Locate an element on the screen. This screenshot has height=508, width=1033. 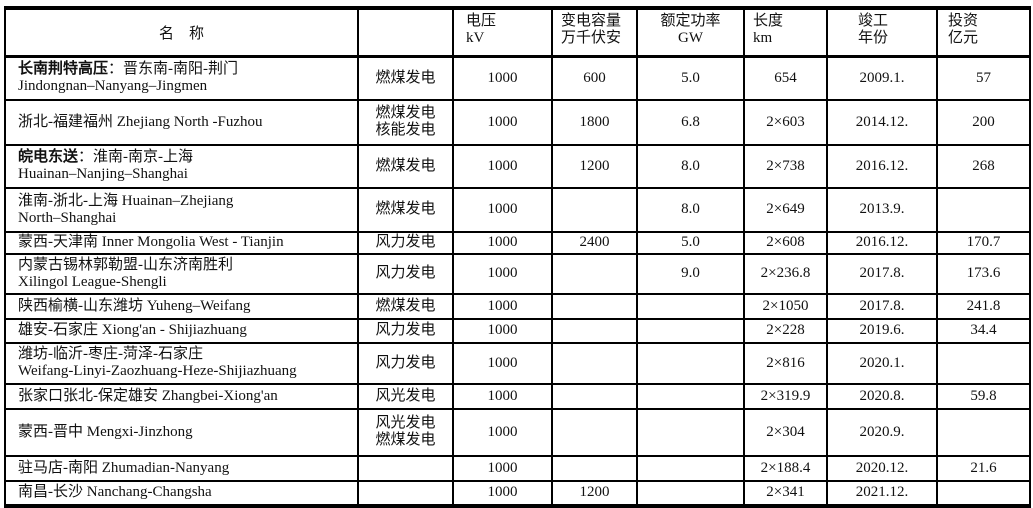
header-row: 名 称 电压 kV 变电容量 万千伏安 额定功率 GW 长度 km 竣工 年份 投资 亿元 is located at coordinates (517, 32).